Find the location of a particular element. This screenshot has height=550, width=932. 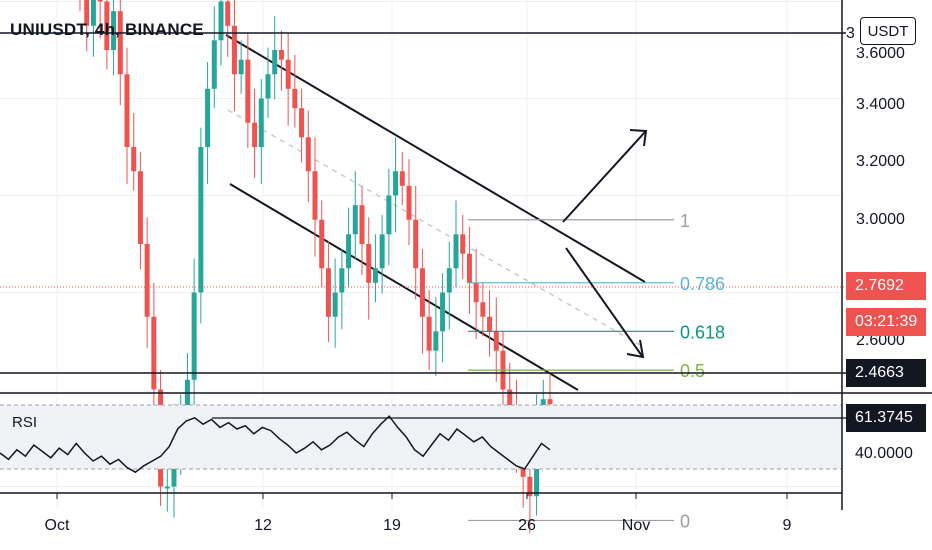

rsi-band is located at coordinates (421, 437).